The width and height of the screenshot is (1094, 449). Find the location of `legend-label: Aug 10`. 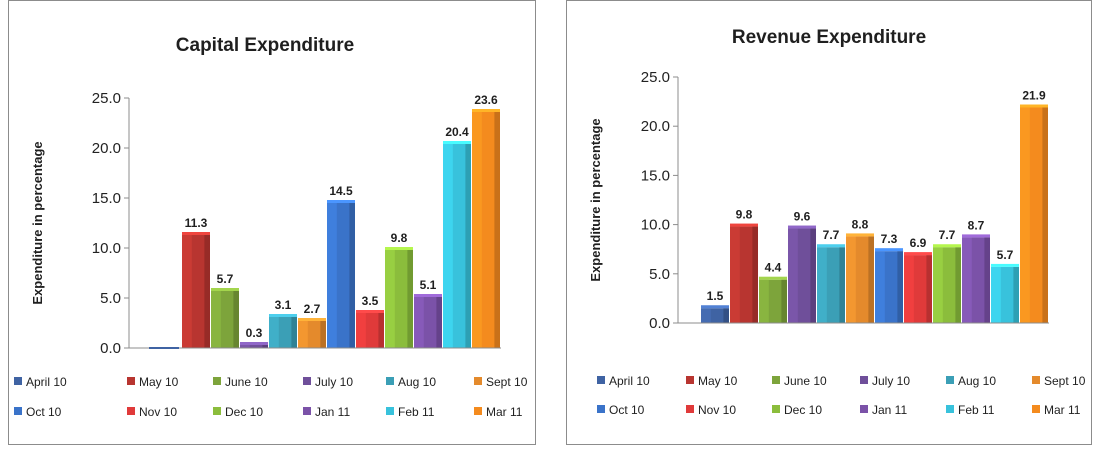

legend-label: Aug 10 is located at coordinates (417, 382).